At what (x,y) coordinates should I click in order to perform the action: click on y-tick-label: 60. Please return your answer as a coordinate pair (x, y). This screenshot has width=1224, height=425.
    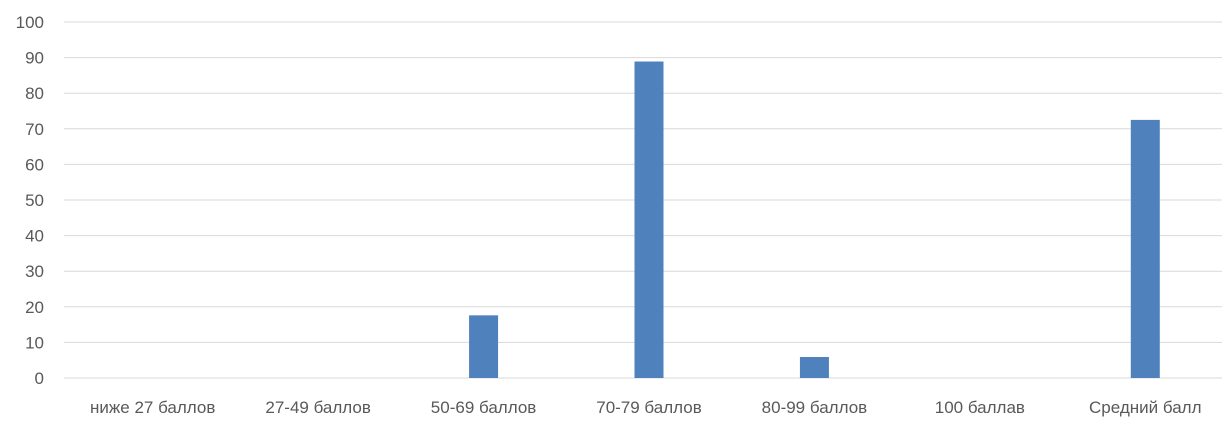
    Looking at the image, I should click on (34, 164).